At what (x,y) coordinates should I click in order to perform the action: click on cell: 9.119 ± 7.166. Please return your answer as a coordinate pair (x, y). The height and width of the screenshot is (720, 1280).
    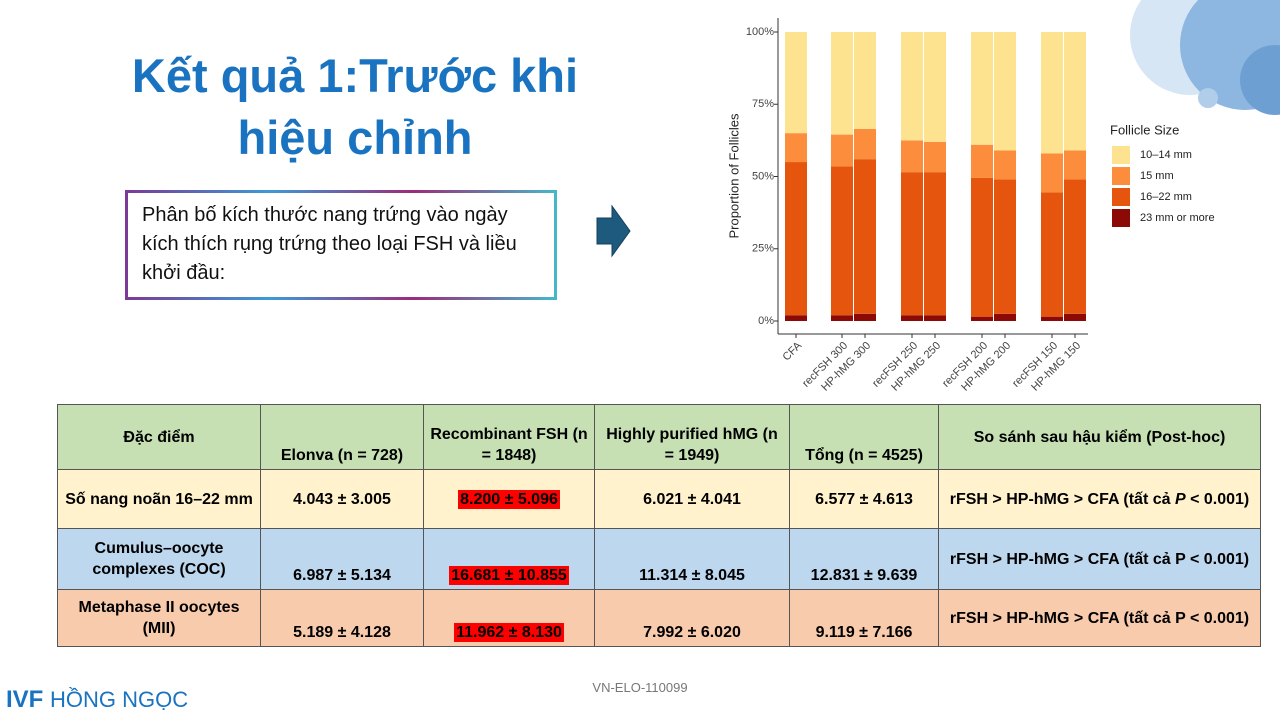
    Looking at the image, I should click on (864, 618).